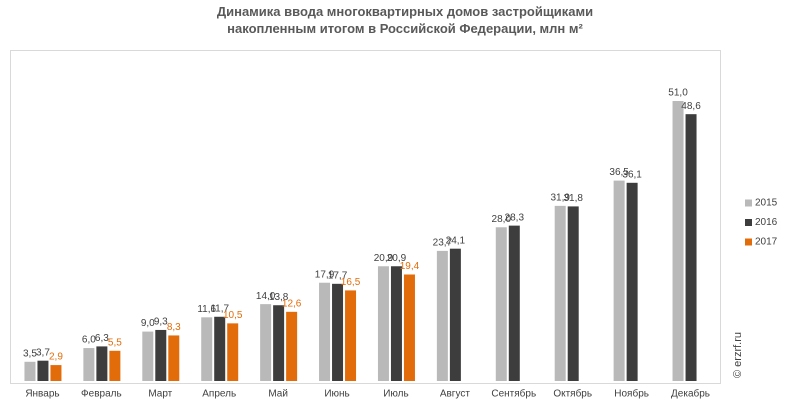 This screenshot has height=405, width=810. I want to click on data-label: 31,8, so click(573, 198).